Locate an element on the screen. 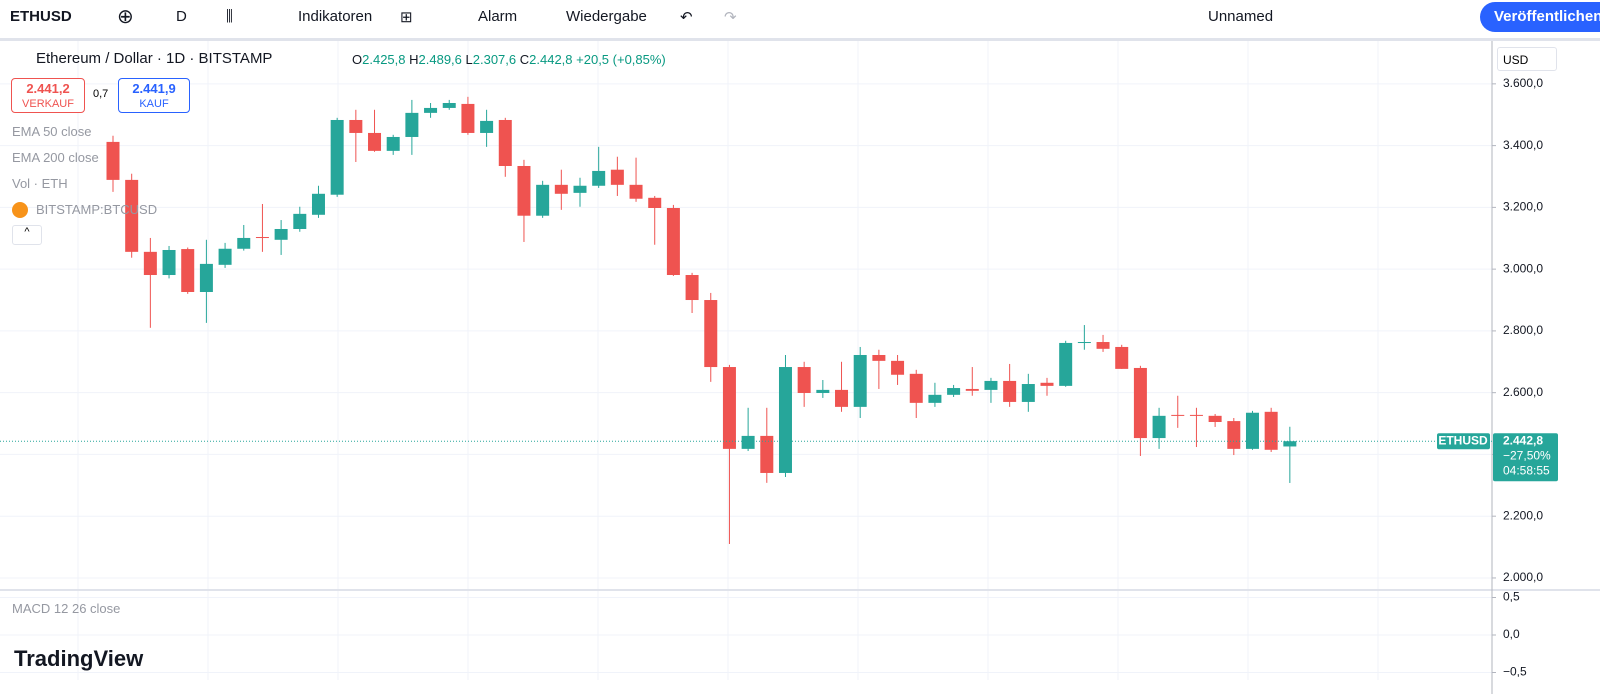 The image size is (1600, 694). currency: USD is located at coordinates (1527, 59).